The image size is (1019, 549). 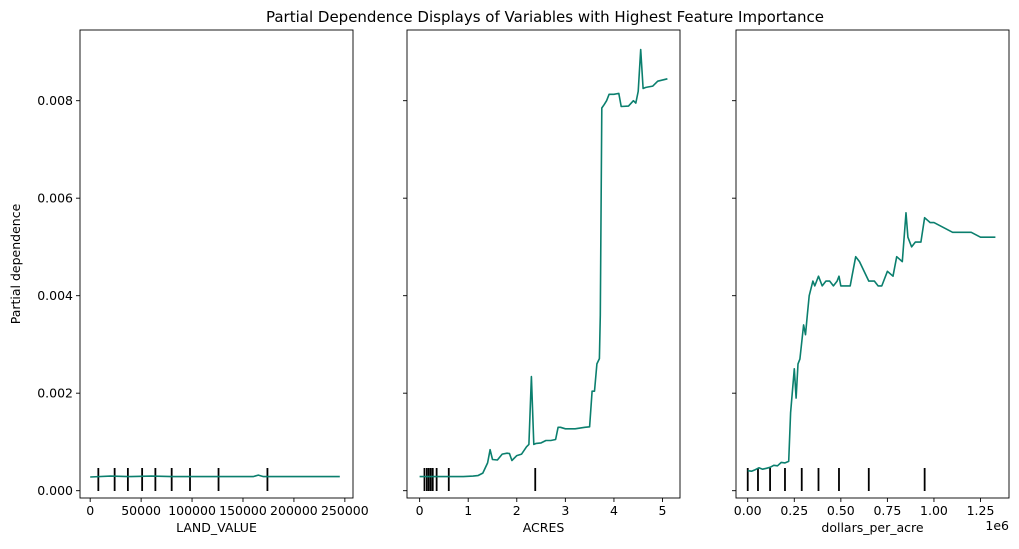 I want to click on x-tick-label: 2, so click(x=517, y=510).